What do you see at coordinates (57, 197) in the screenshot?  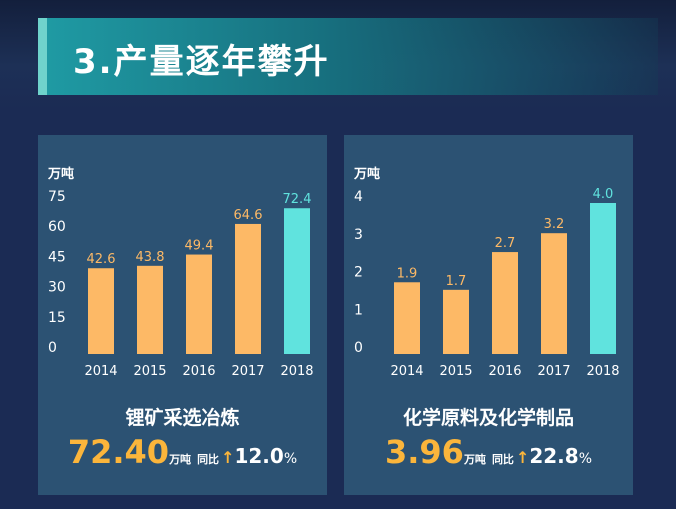 I see `y-tick-label: 75` at bounding box center [57, 197].